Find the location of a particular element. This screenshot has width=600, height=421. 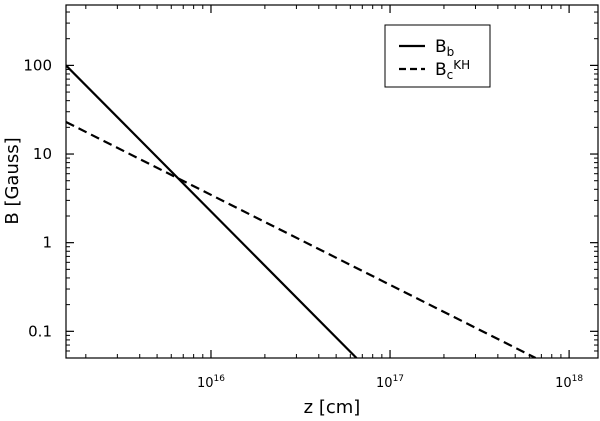

legend-label-c: BcKH is located at coordinates (452, 70).